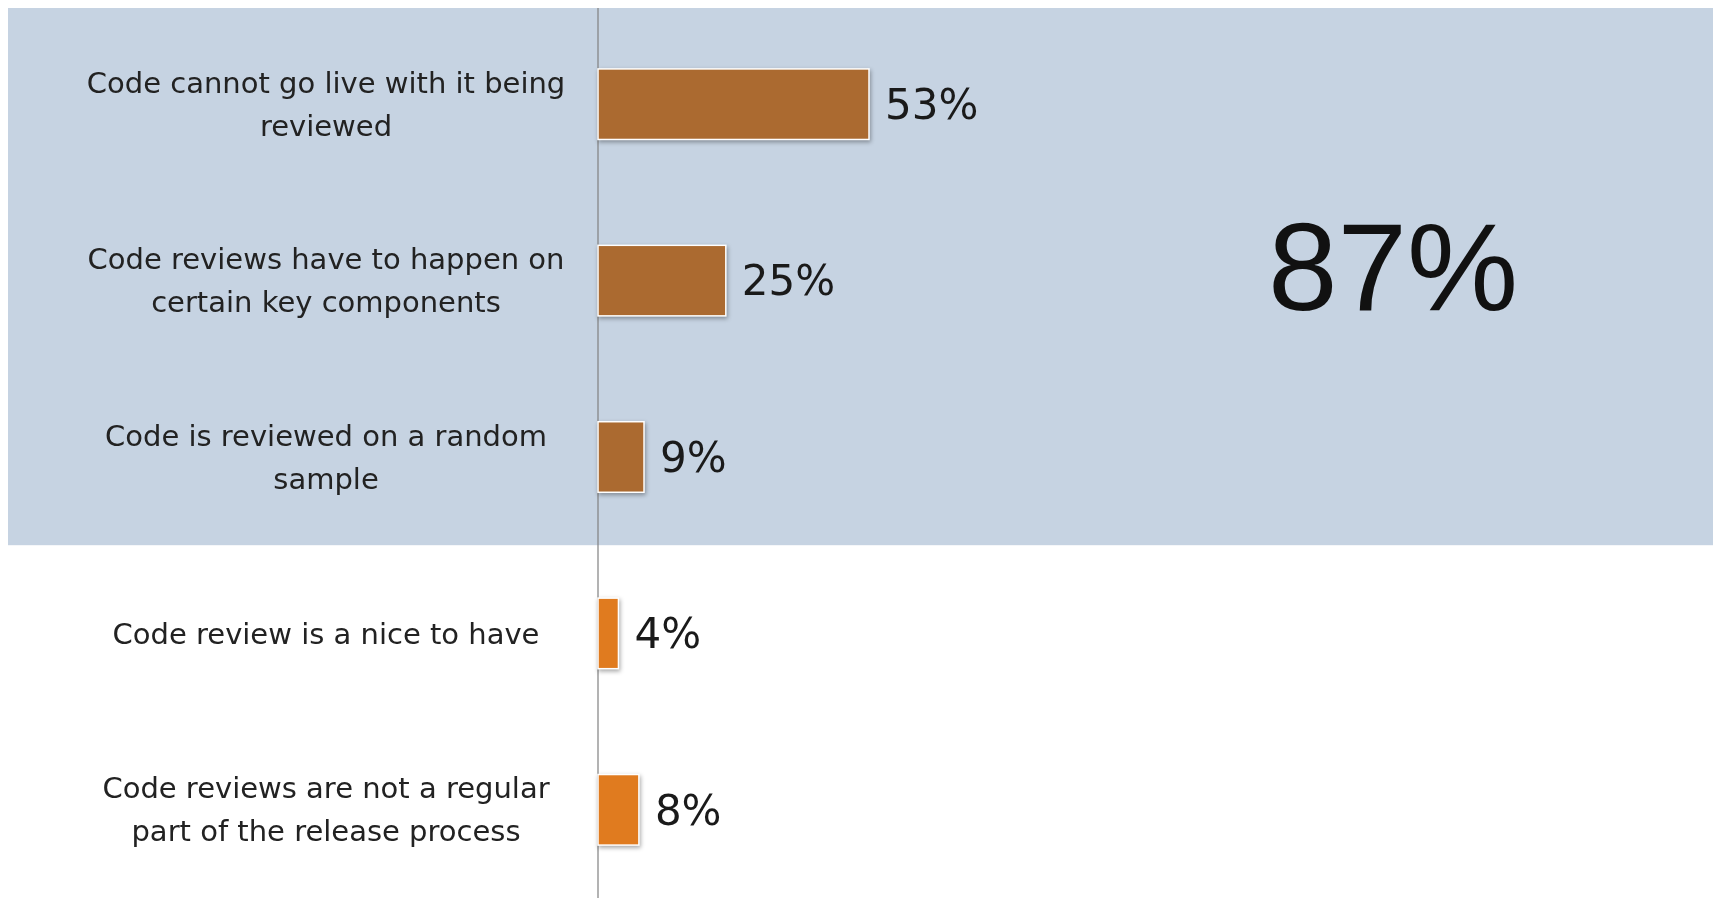  I want to click on data-label: 53%, so click(932, 104).